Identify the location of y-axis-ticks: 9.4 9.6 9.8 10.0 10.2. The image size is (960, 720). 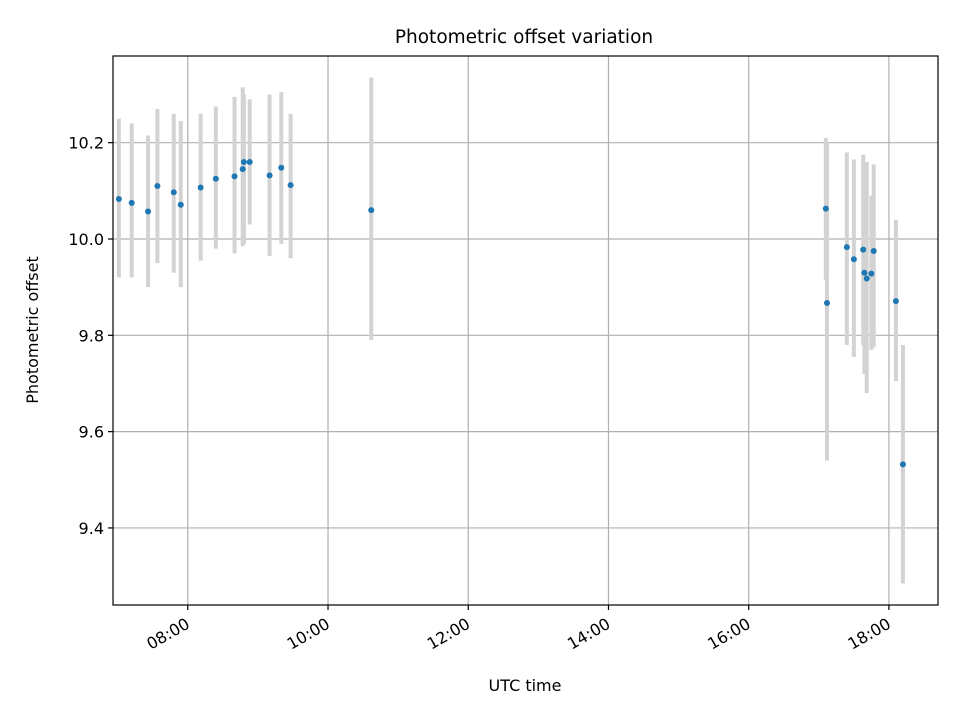
(90, 336).